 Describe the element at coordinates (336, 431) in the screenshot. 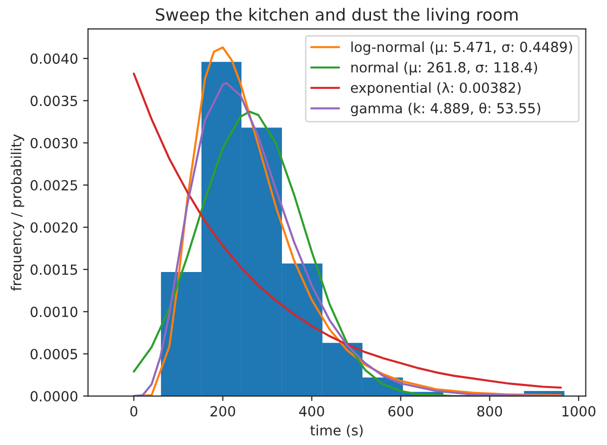

I see `x-axis-title: time (s)` at that location.